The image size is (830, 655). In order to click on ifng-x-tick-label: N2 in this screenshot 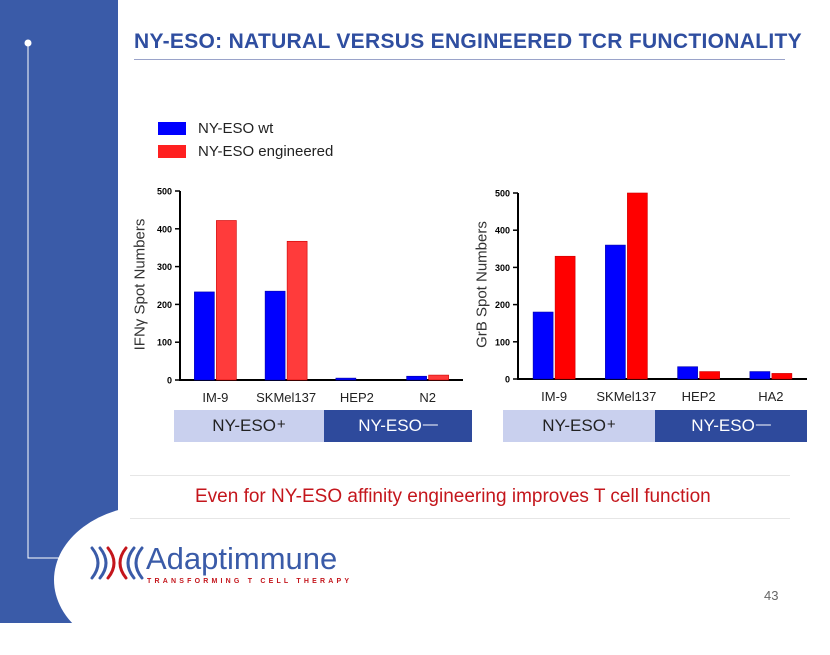, I will do `click(427, 397)`.